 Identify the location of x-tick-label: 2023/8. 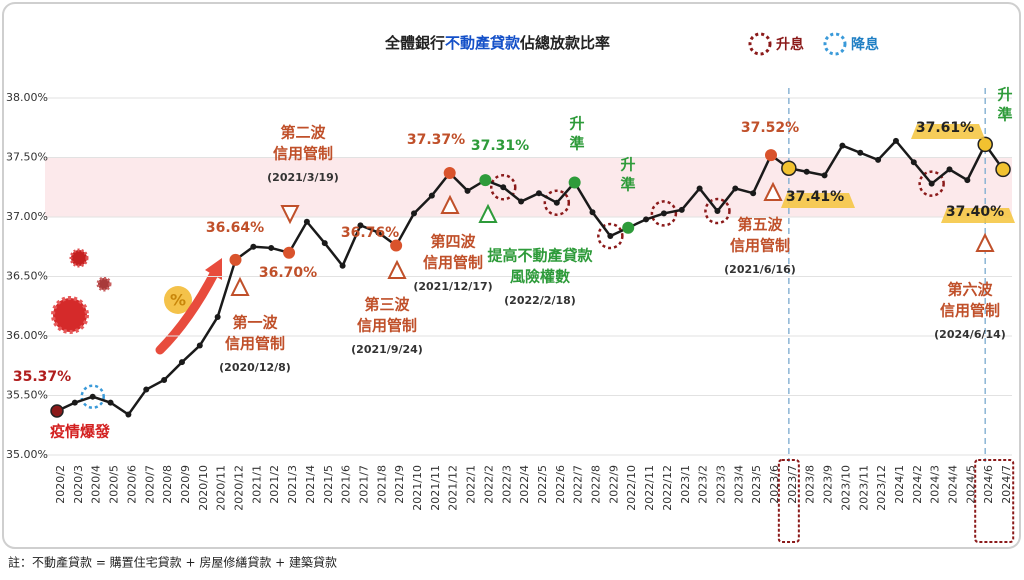
(810, 484).